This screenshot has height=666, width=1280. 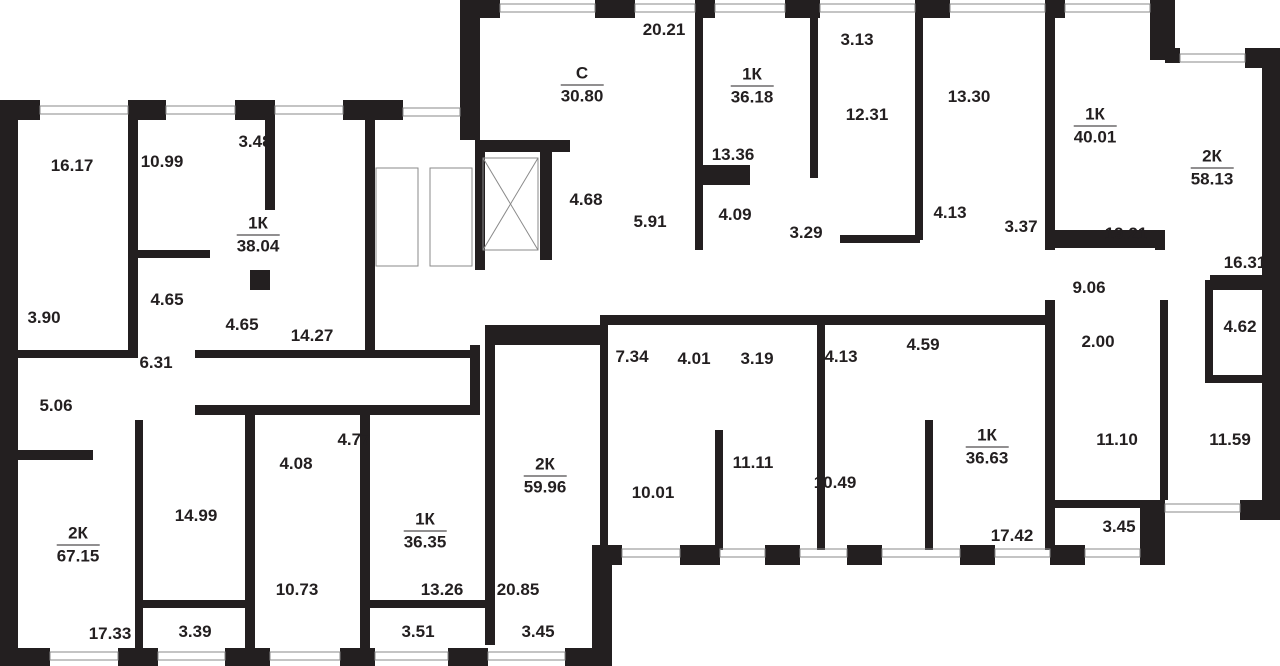 I want to click on room-area: 10.01, so click(x=653, y=492).